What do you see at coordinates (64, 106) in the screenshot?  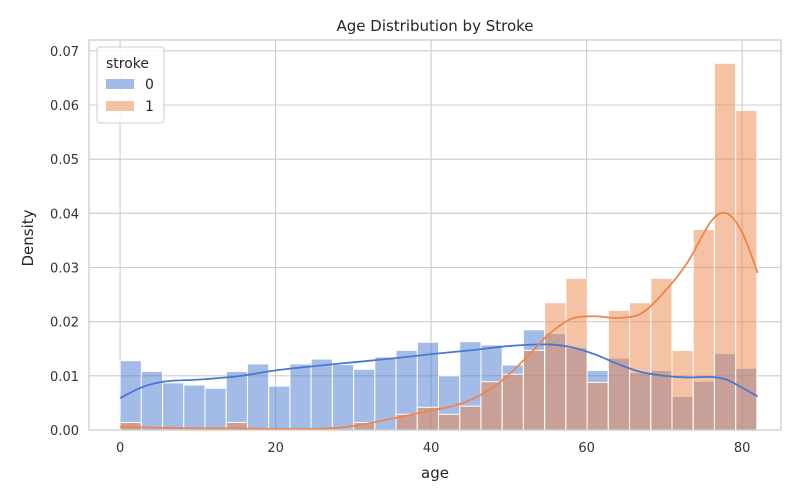 I see `y-tick-label: 0.06` at bounding box center [64, 106].